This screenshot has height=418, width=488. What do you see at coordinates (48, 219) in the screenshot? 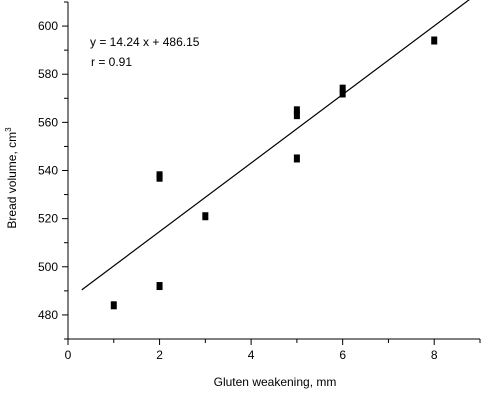
I see `y-tick-label: 520` at bounding box center [48, 219].